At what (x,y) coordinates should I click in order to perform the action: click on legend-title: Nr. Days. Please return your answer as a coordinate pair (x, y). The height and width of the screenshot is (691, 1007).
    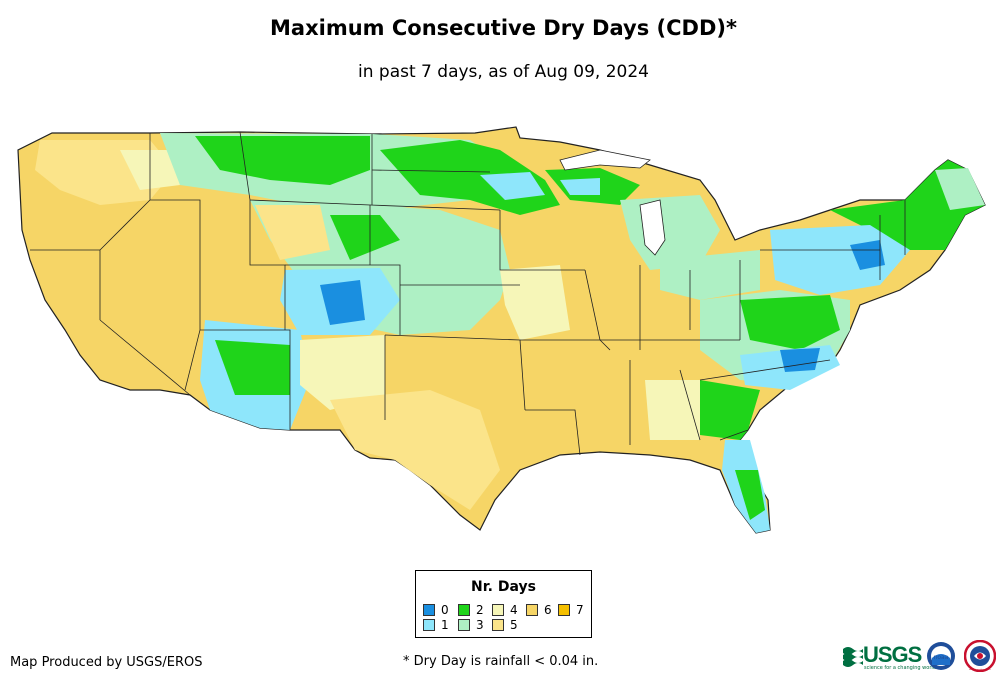
    Looking at the image, I should click on (503, 587).